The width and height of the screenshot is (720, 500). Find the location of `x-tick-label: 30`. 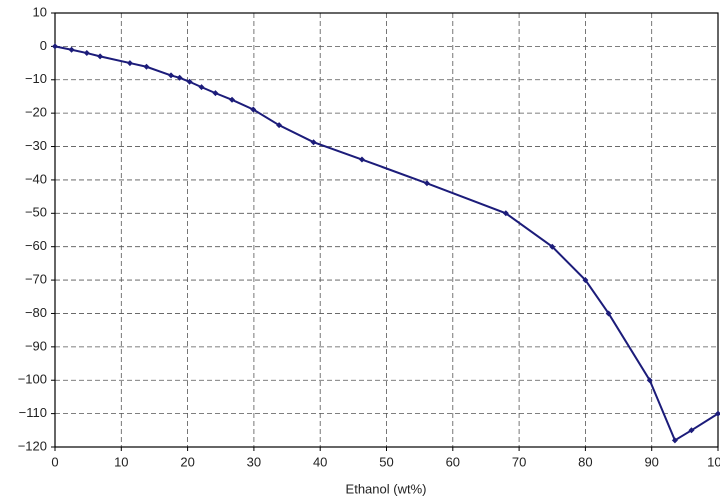

x-tick-label: 30 is located at coordinates (254, 461).